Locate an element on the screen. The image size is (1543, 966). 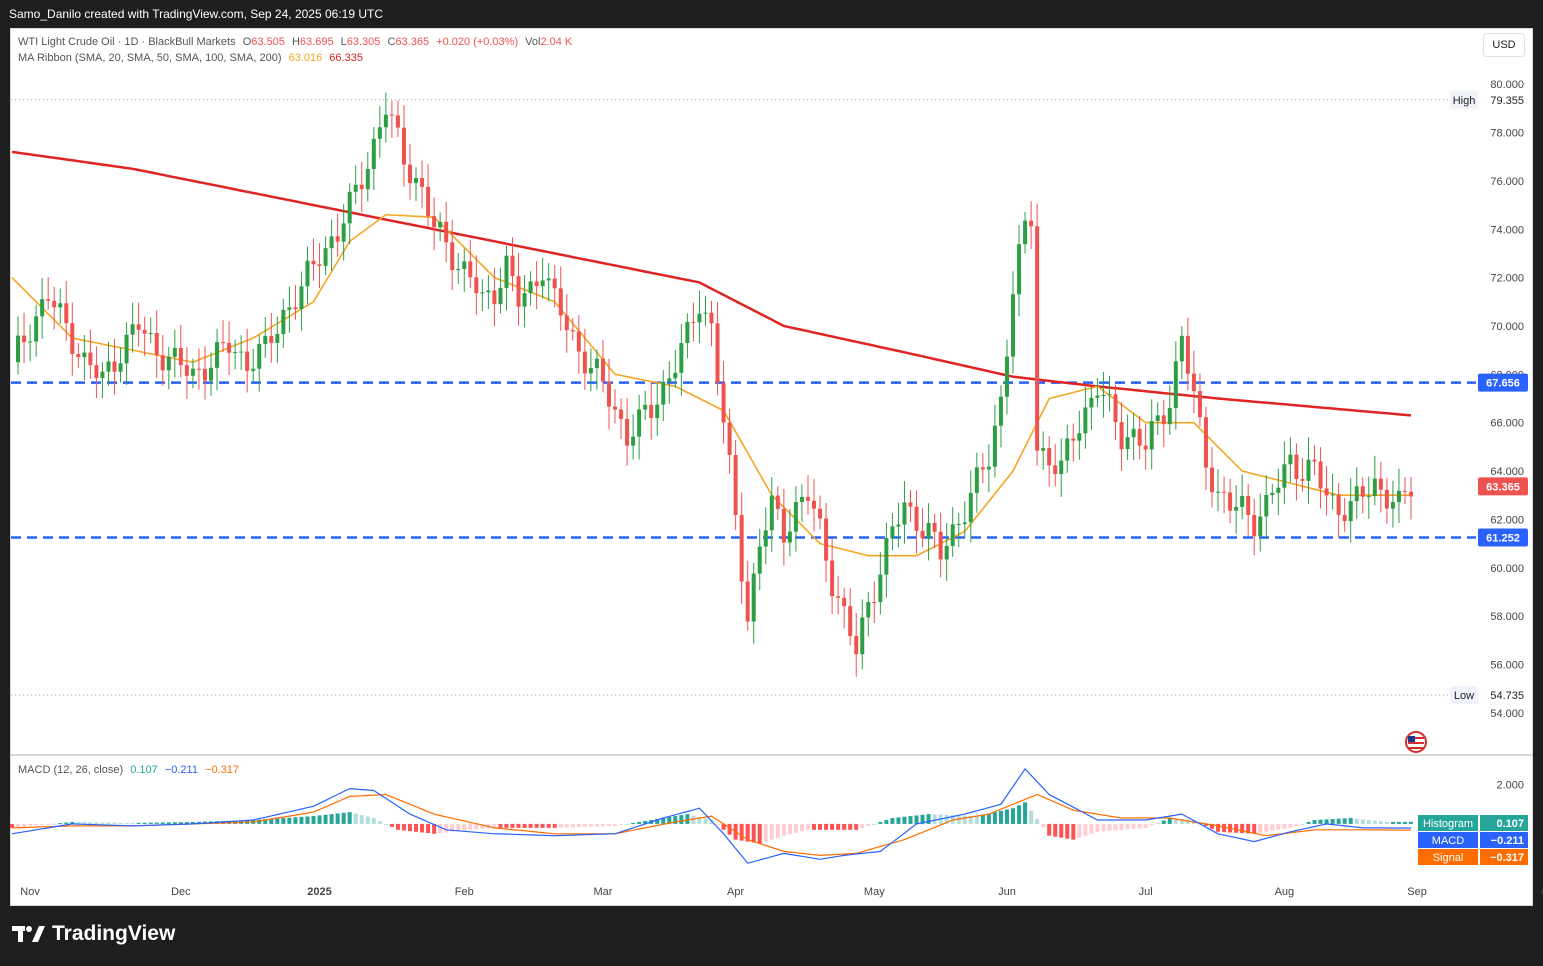
close-value: 63.365 is located at coordinates (412, 42).